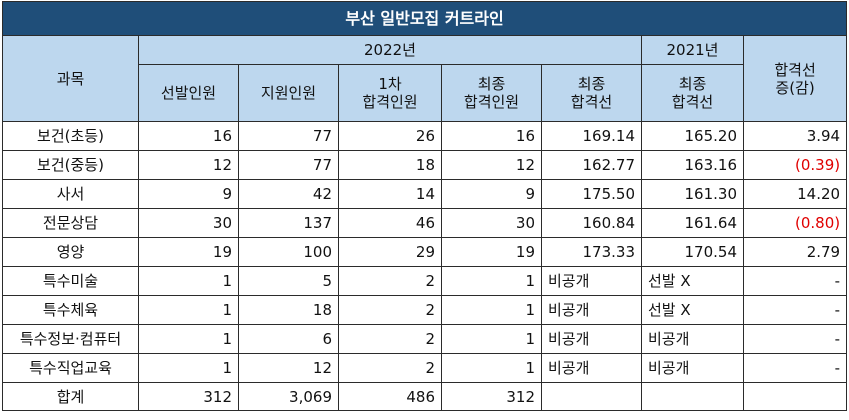 The height and width of the screenshot is (420, 849). Describe the element at coordinates (70, 223) in the screenshot. I see `cell-subject: 전문상담` at that location.